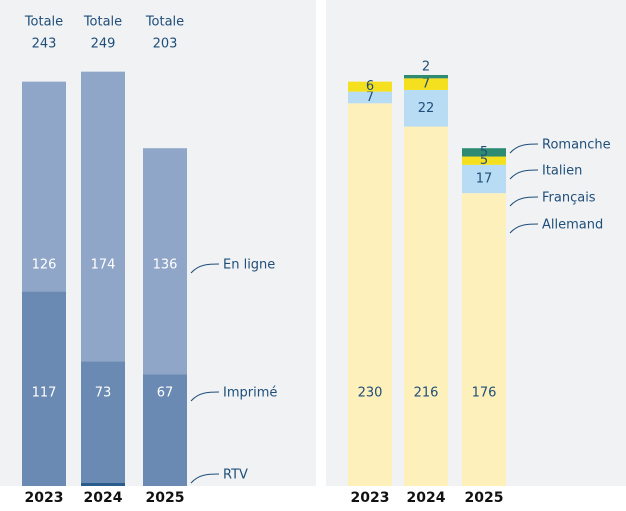 Image resolution: width=626 pixels, height=511 pixels. I want to click on legend-label: Romanche, so click(576, 145).